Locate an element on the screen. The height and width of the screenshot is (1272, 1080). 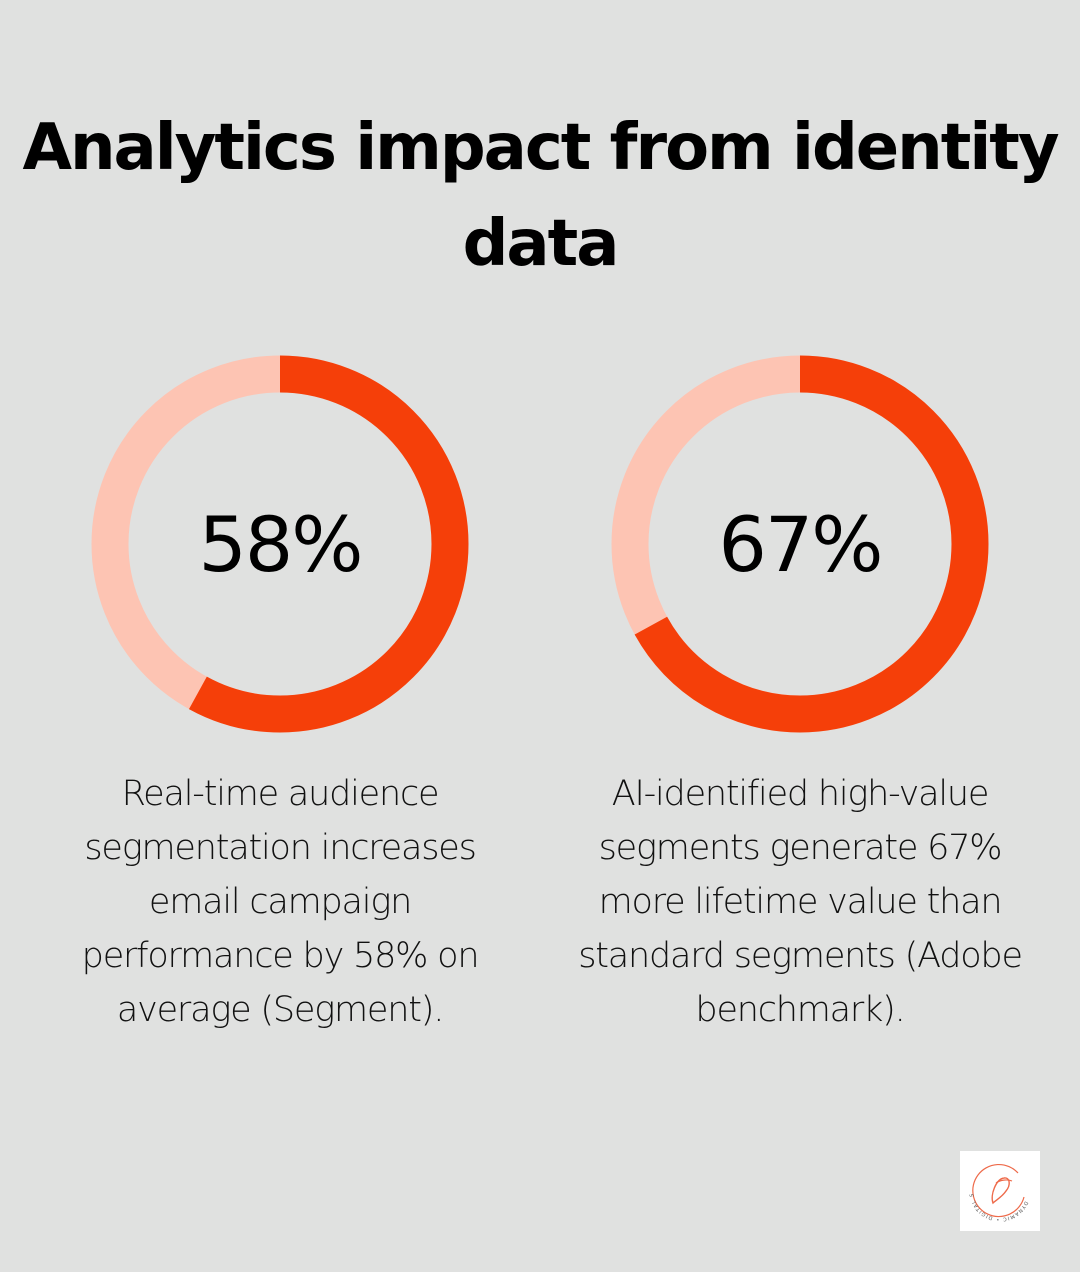
donut-chart: 58% is located at coordinates (280, 544).